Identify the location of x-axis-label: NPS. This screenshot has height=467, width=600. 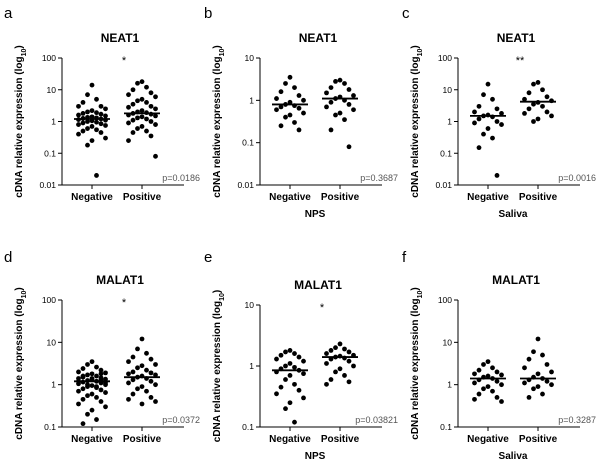
(315, 456).